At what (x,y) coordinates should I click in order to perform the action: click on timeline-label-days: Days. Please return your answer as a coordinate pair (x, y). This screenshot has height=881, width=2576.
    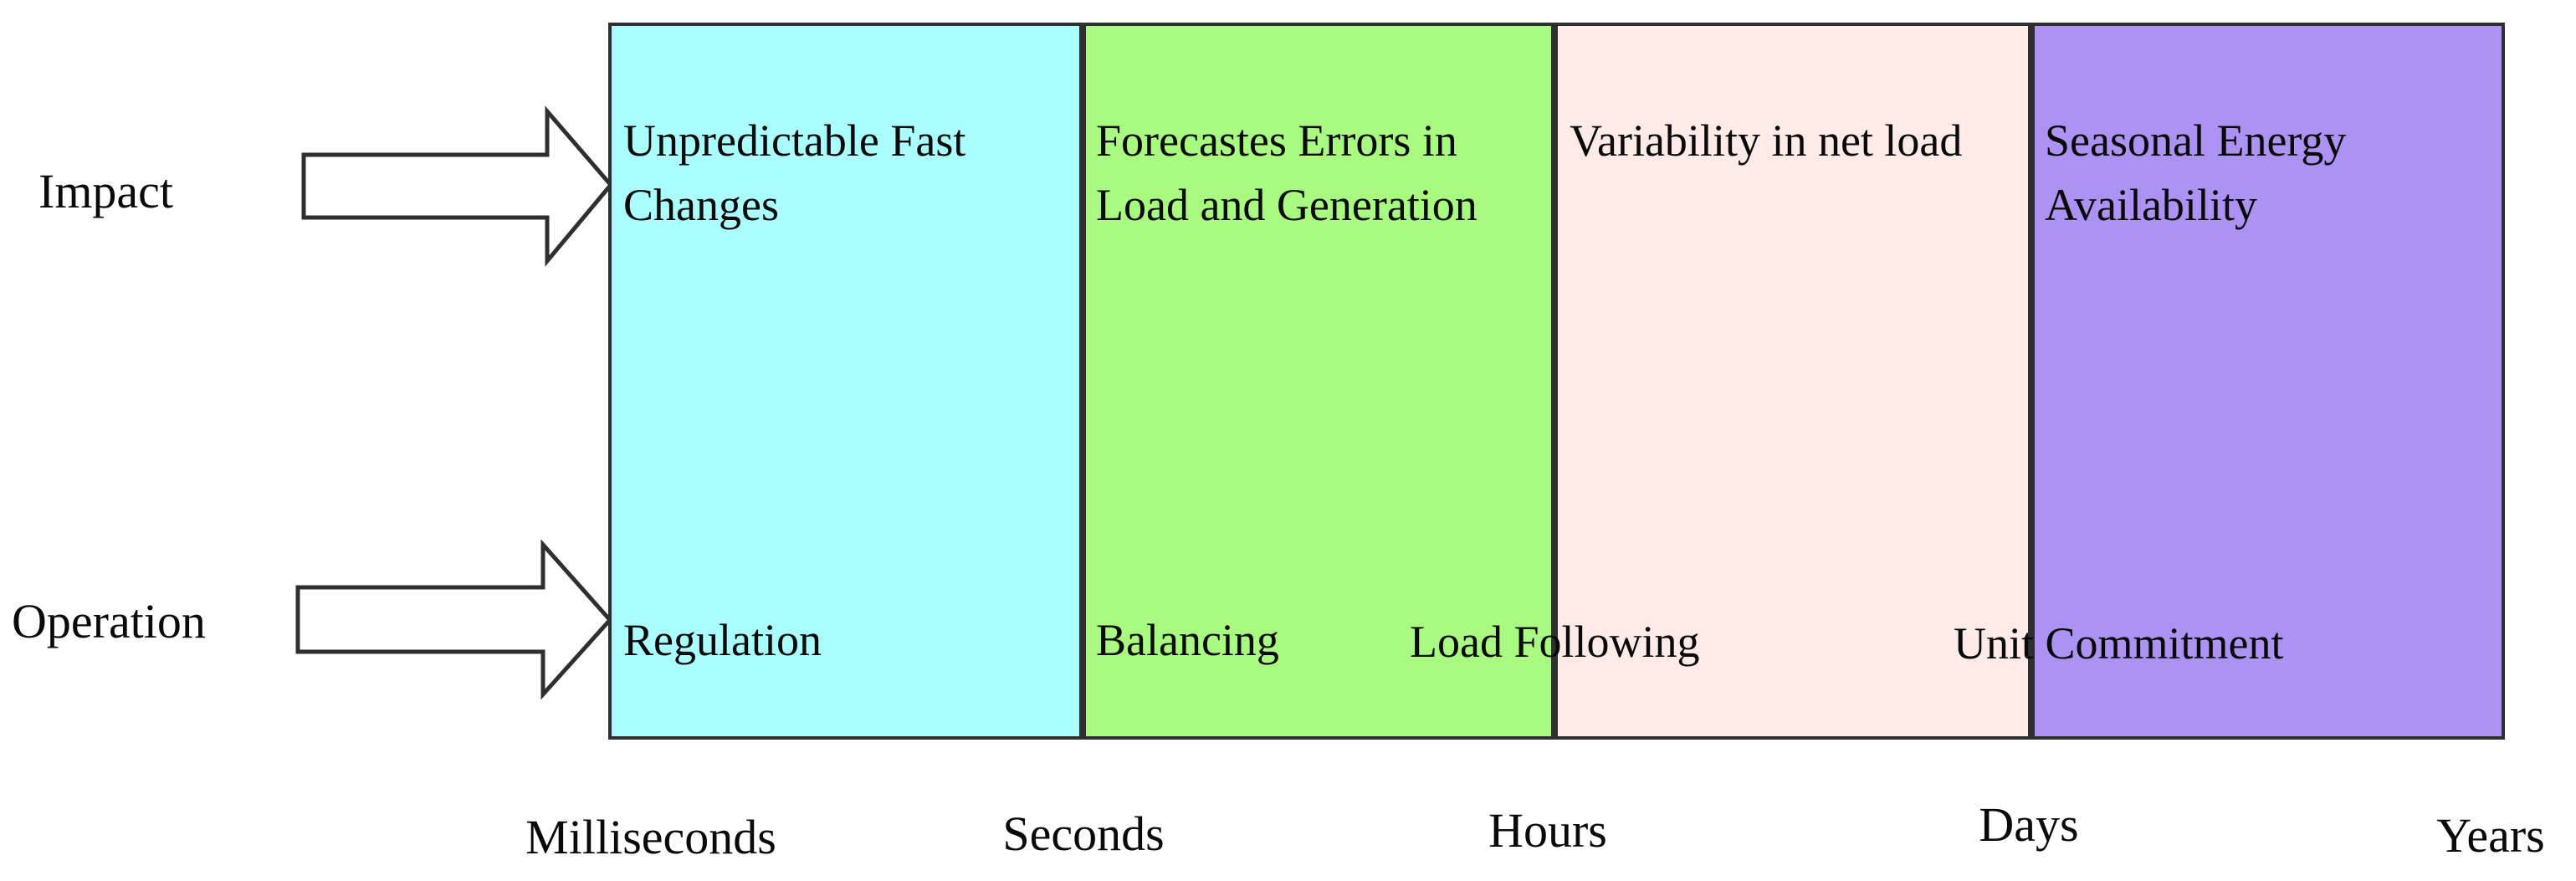
    Looking at the image, I should click on (2029, 825).